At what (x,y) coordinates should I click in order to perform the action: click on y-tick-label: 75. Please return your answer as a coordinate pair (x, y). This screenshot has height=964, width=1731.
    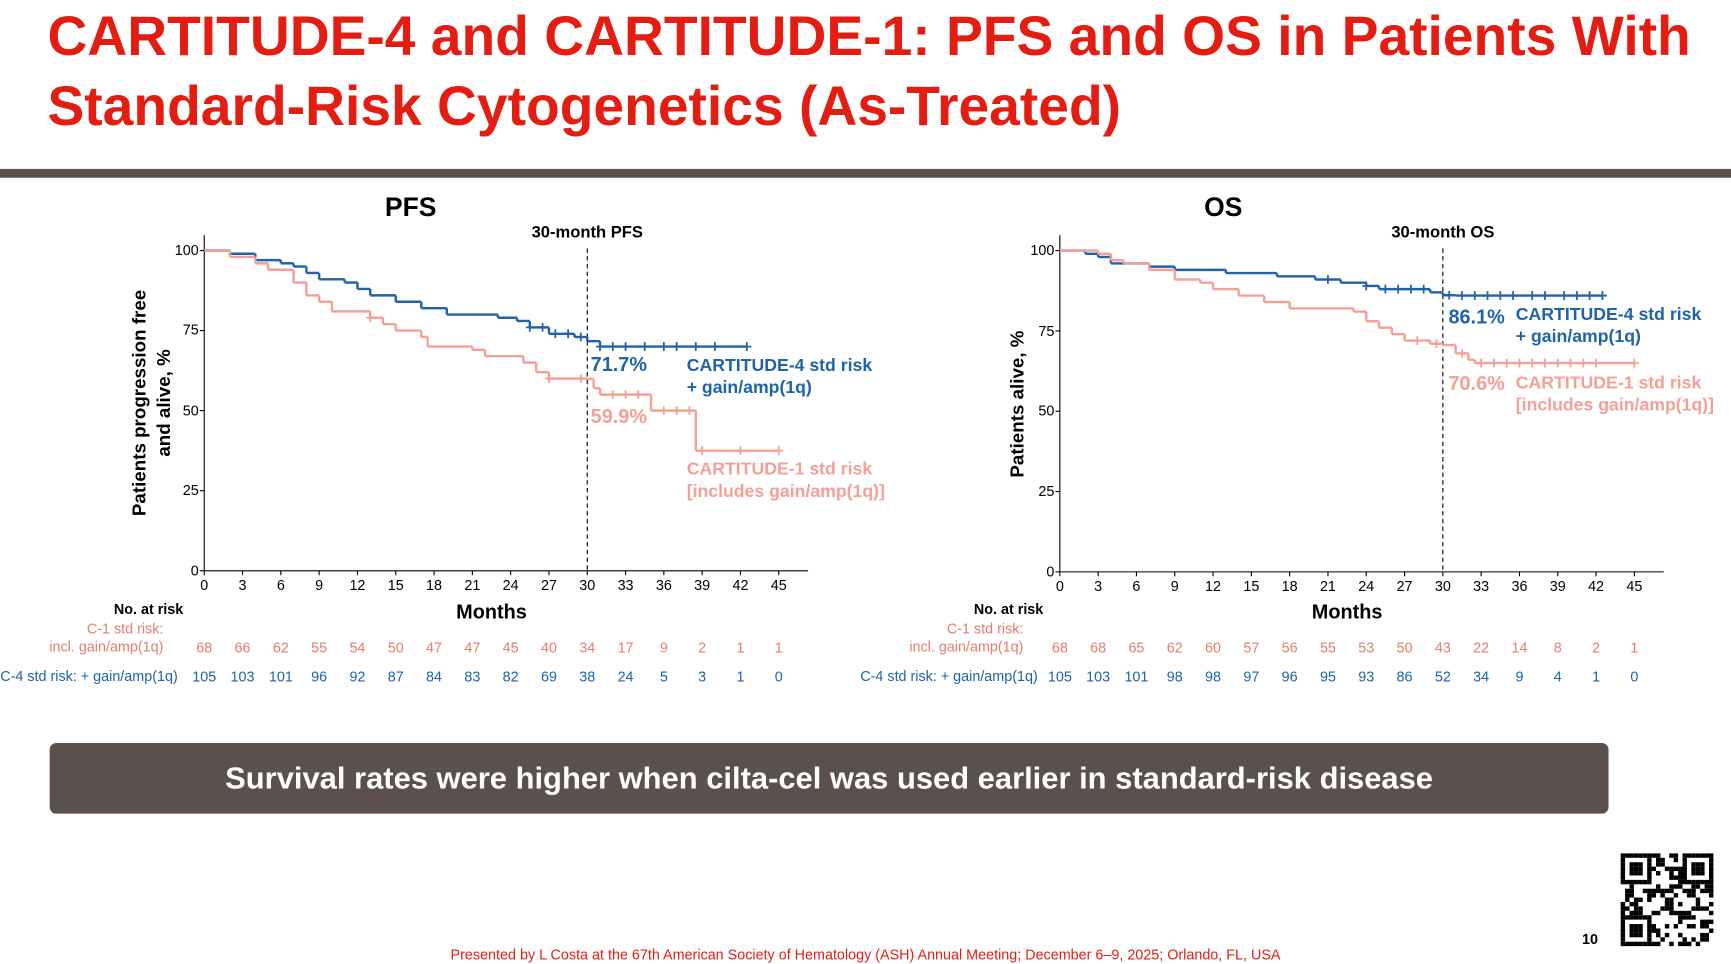
    Looking at the image, I should click on (1046, 330).